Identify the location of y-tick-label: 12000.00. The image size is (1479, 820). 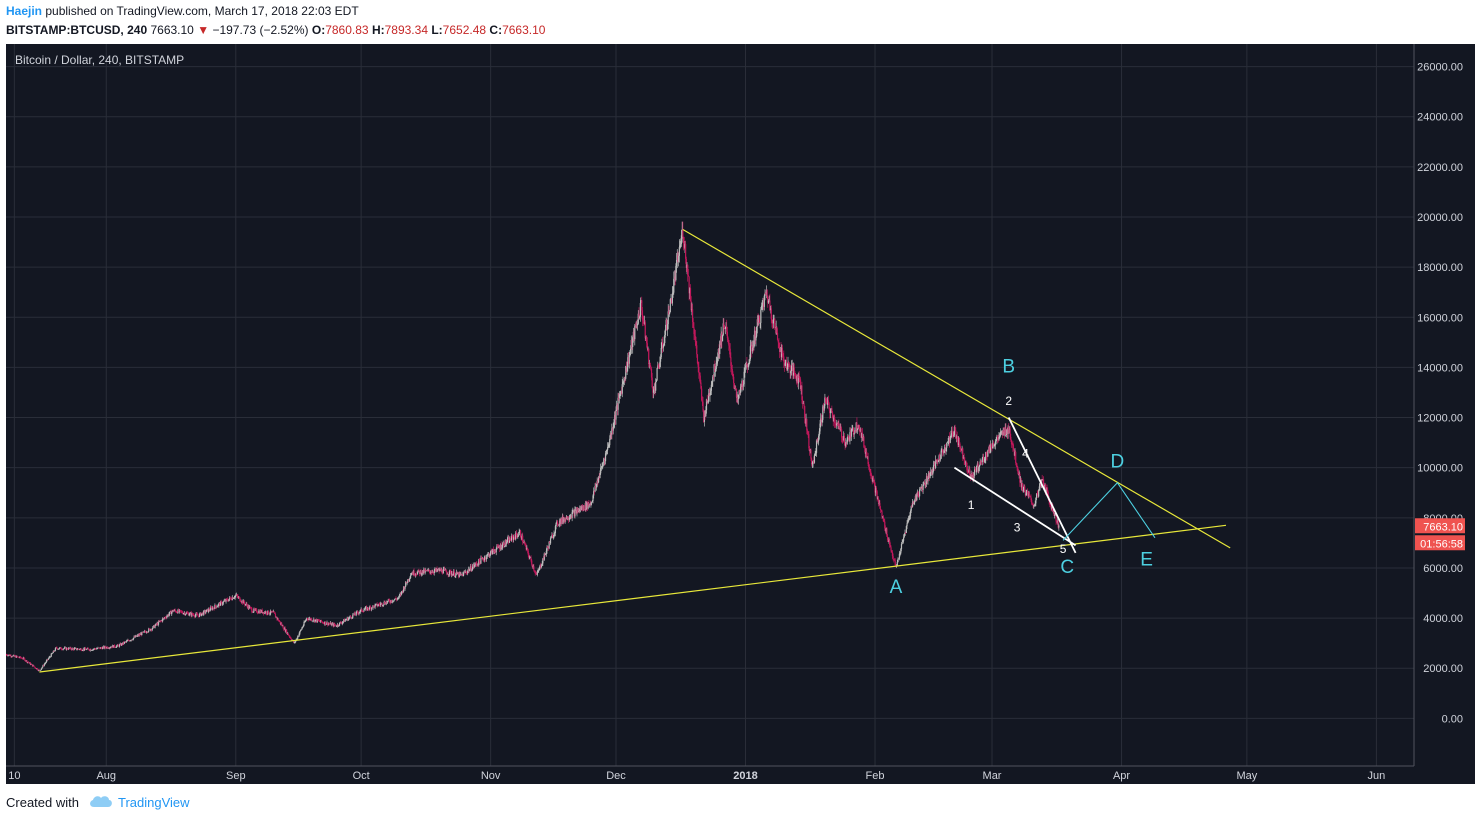
(1440, 419).